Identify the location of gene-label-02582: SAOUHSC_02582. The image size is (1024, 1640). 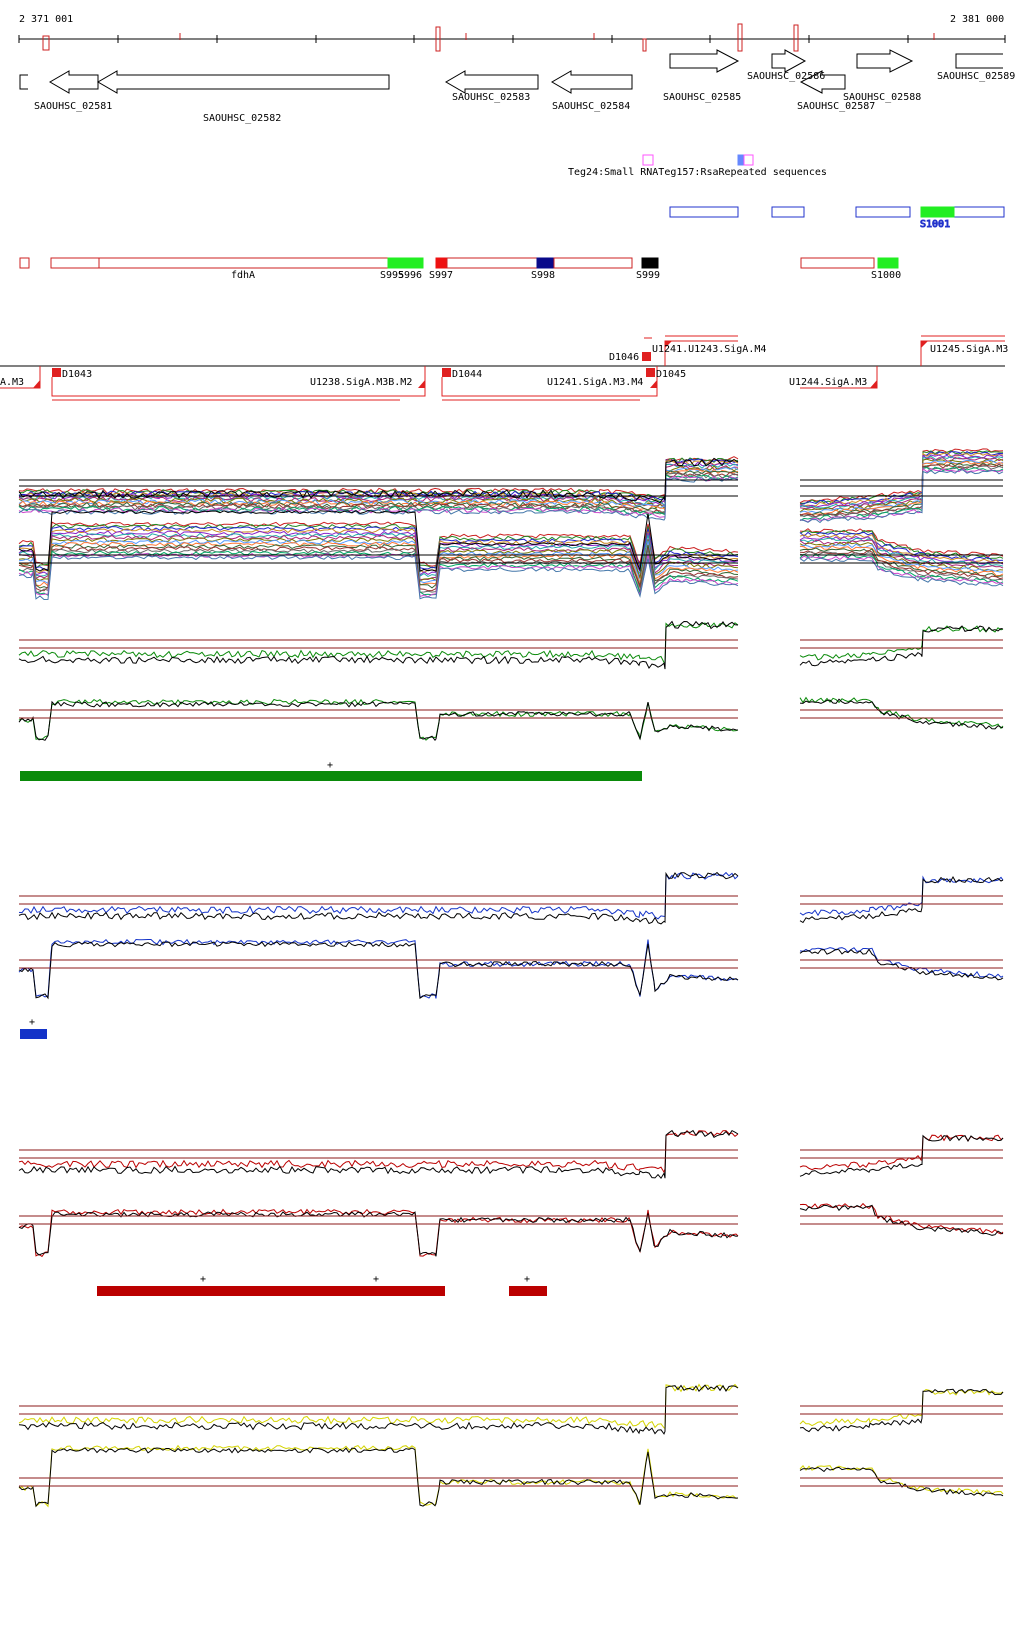
(242, 118).